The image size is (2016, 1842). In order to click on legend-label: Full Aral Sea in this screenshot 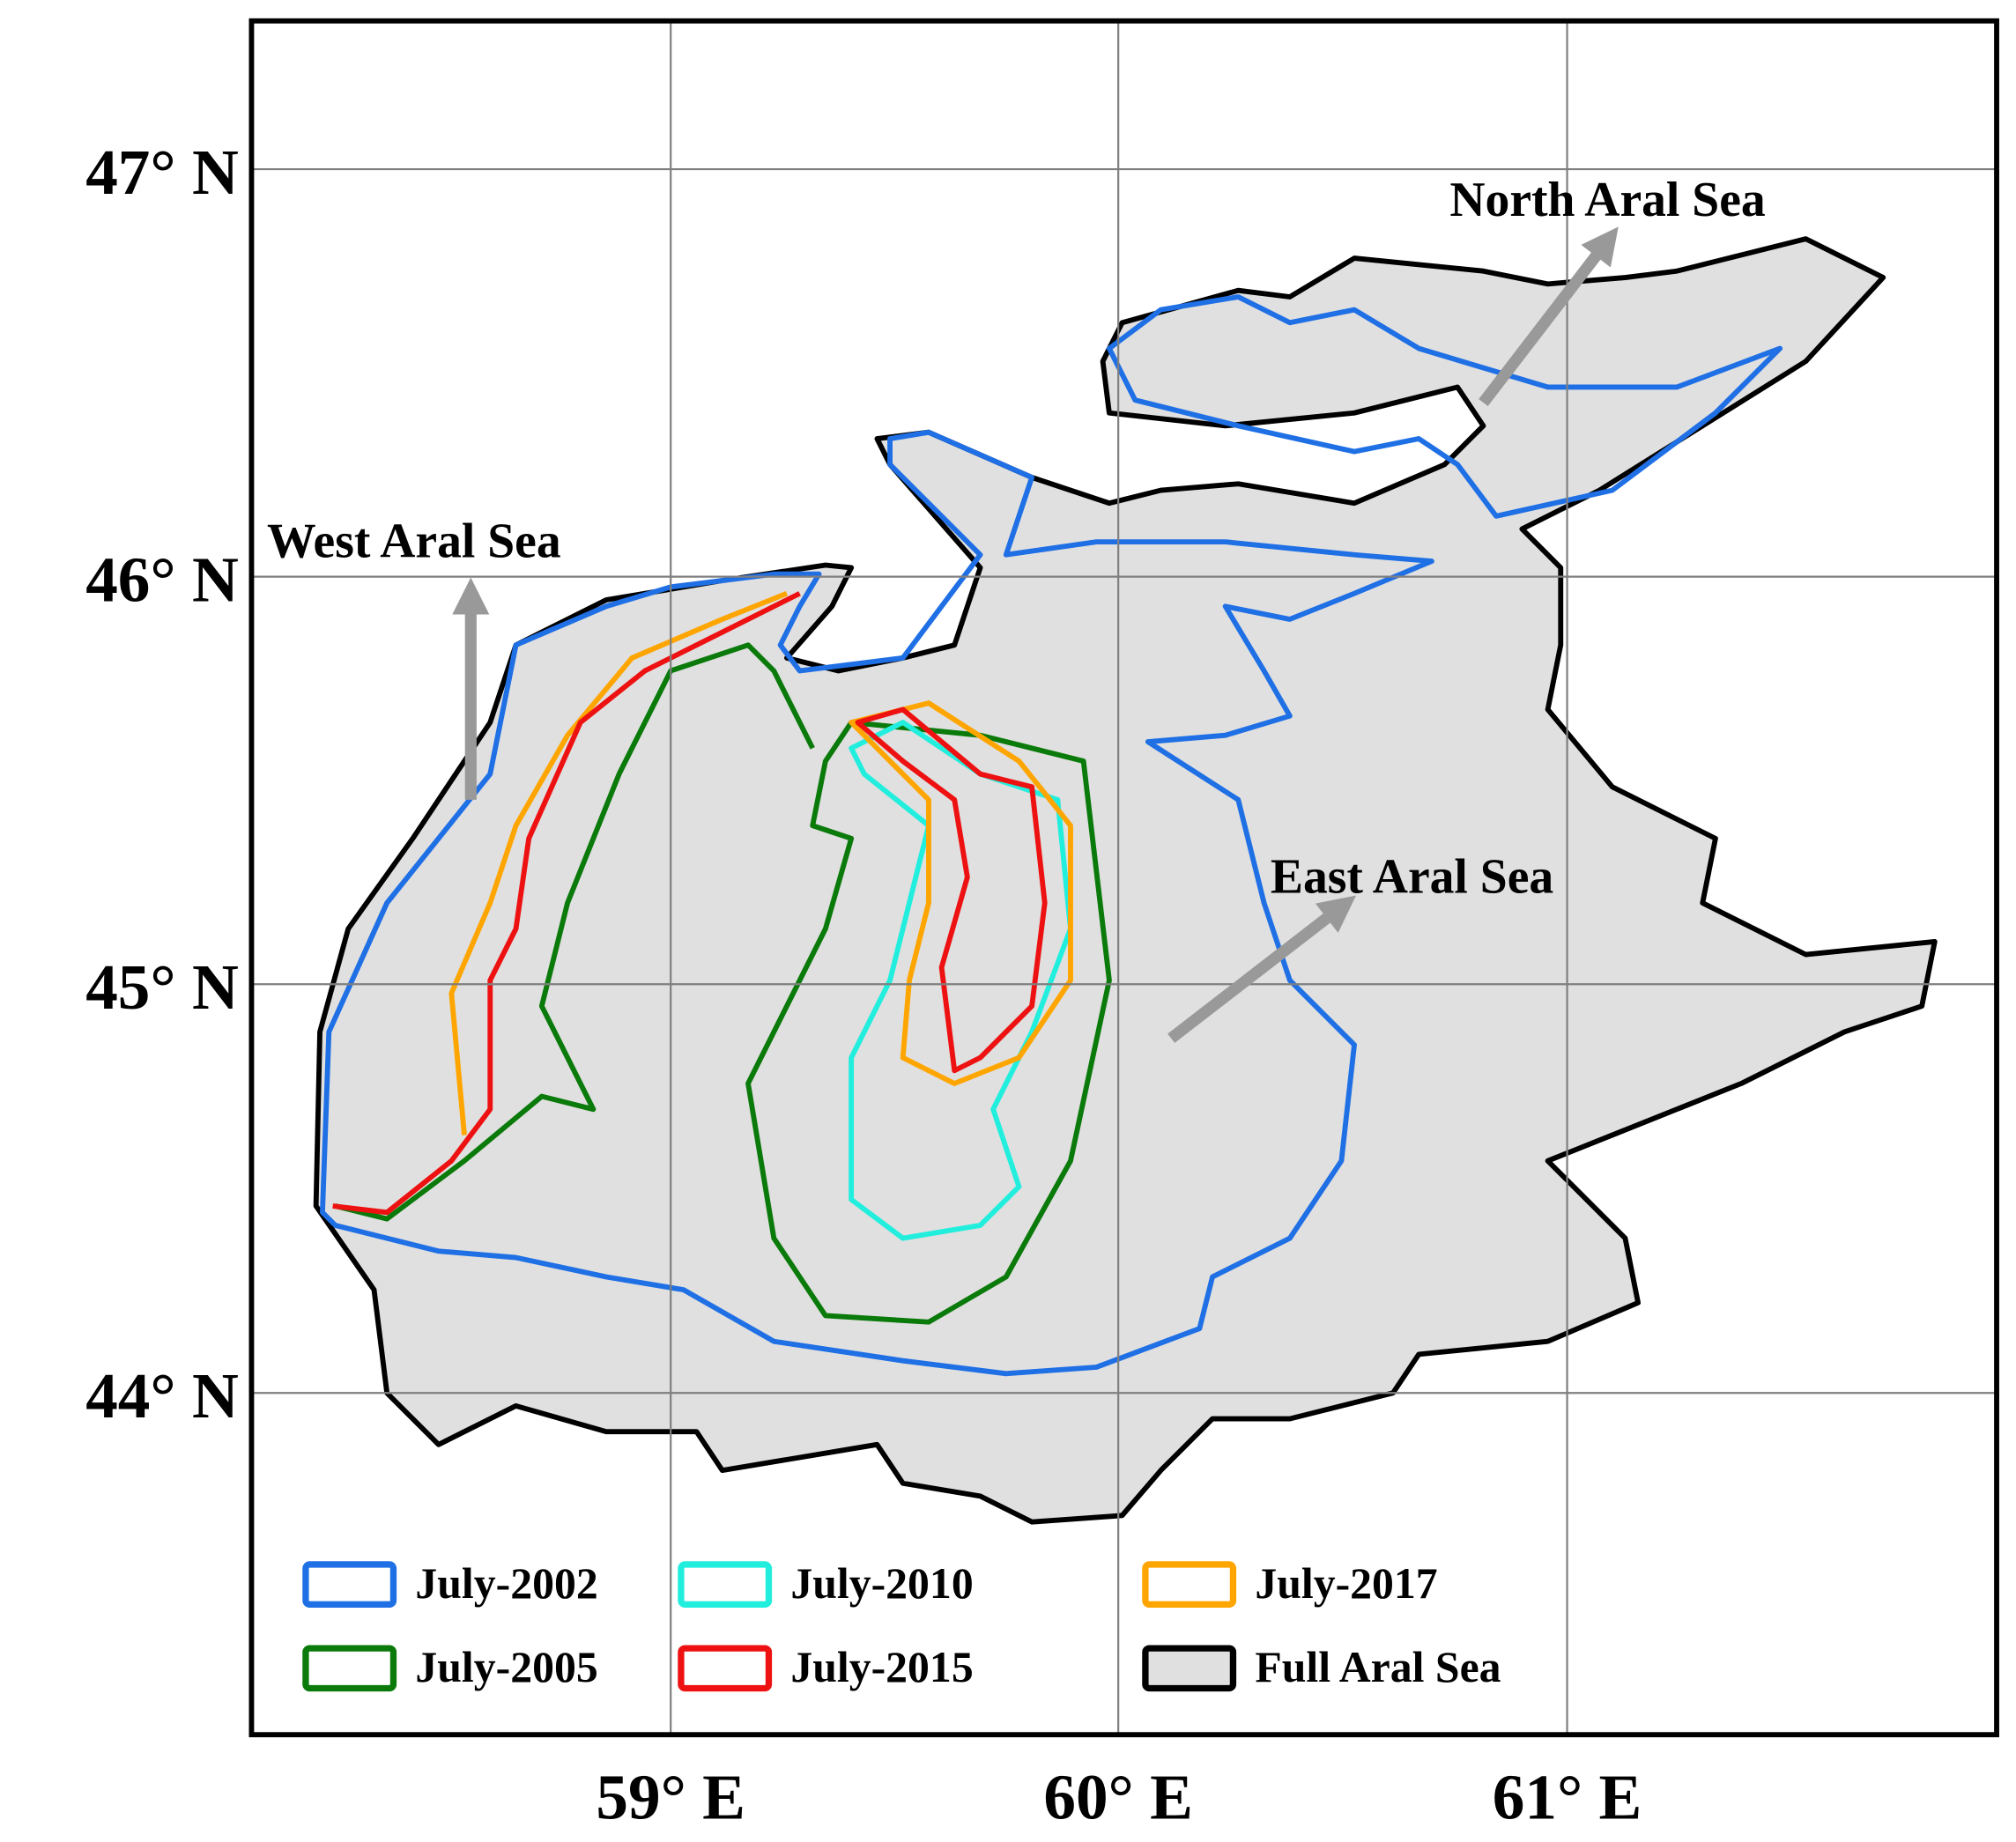, I will do `click(1378, 1667)`.